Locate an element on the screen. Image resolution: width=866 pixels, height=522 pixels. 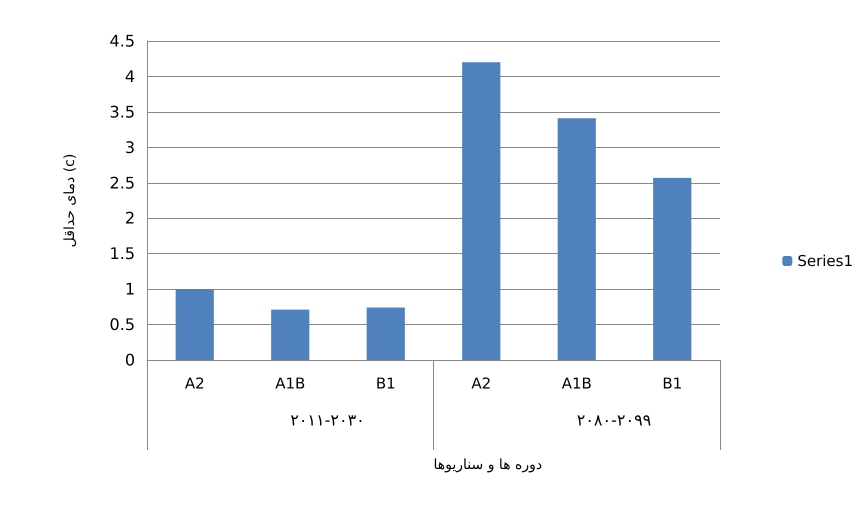
y-tick-label: 3 is located at coordinates (129, 147).